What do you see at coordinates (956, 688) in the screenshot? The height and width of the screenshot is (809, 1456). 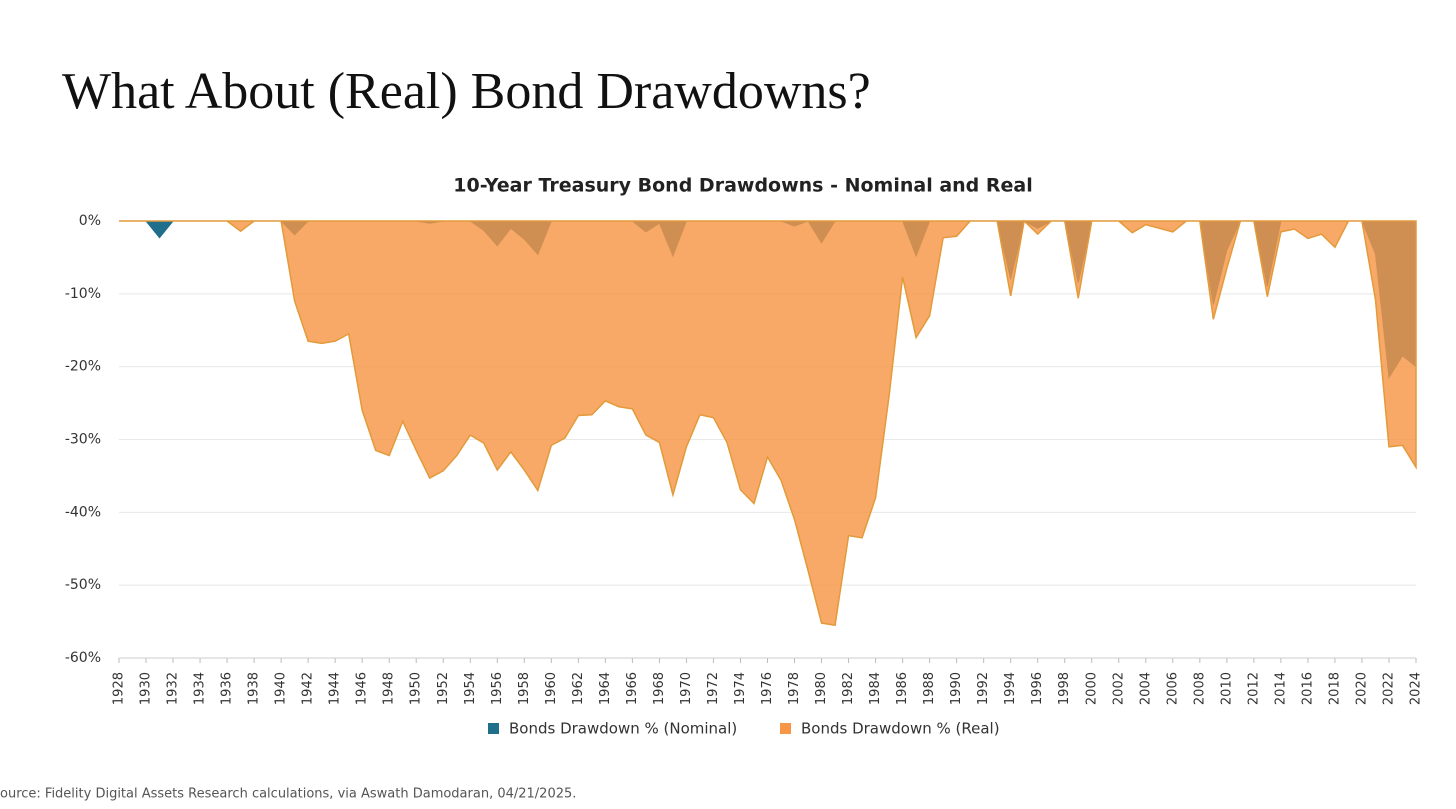 I see `x-tick-label: 1990` at bounding box center [956, 688].